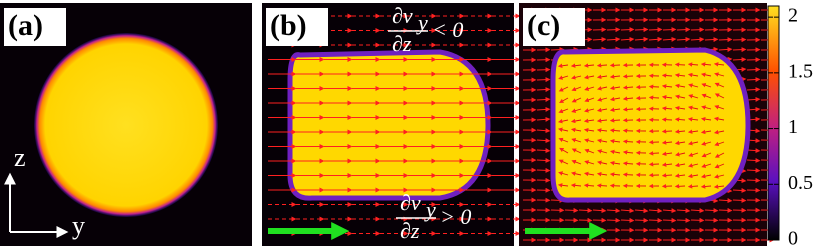  Describe the element at coordinates (433, 216) in the screenshot. I see `annotation: ∂v y ∂z > 0` at that location.